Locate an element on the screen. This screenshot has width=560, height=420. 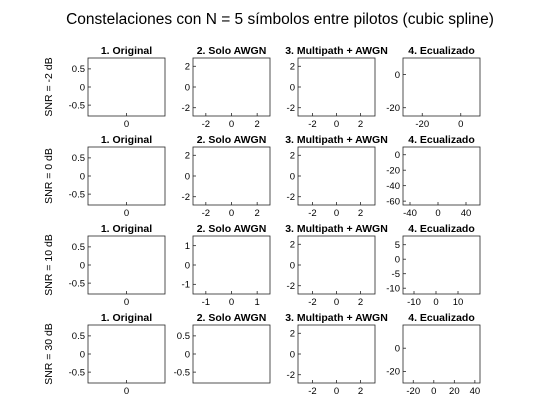
row-label-snr: SNR = 30 dB is located at coordinates (49, 354).